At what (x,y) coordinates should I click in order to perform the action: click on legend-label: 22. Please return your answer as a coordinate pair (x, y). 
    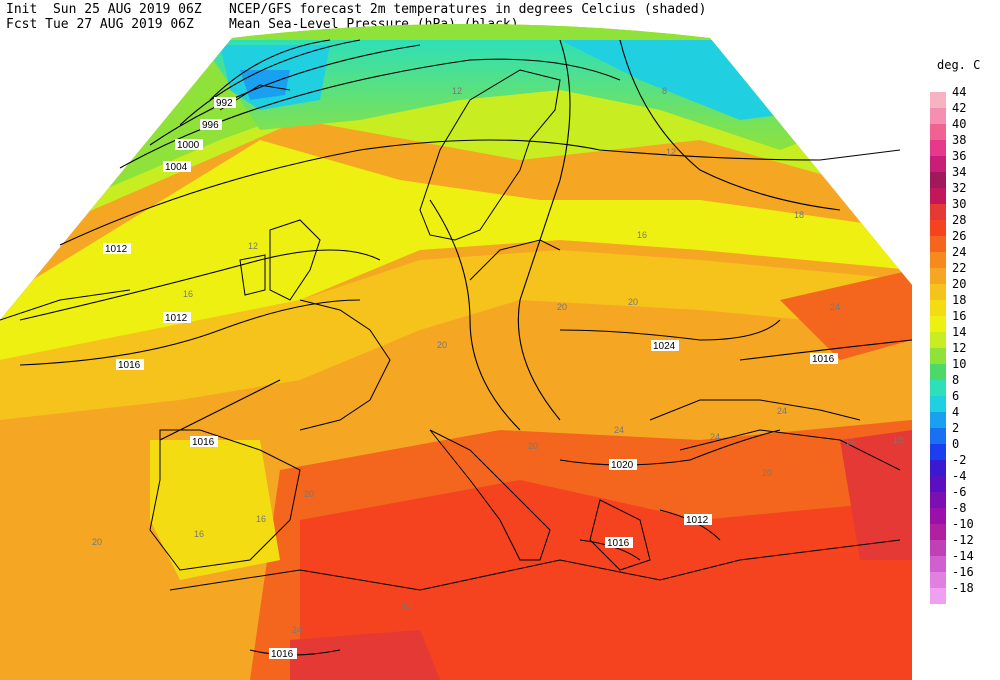
    Looking at the image, I should click on (959, 268).